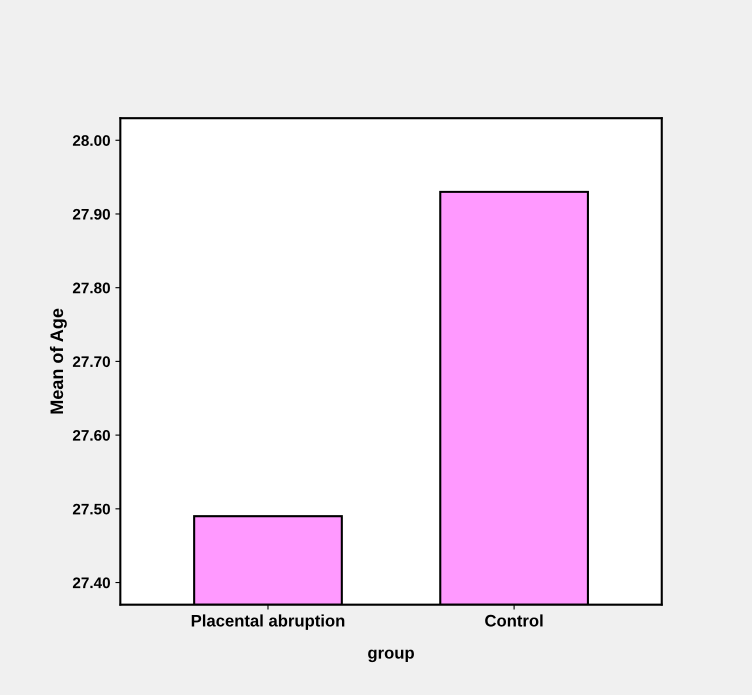 Image resolution: width=752 pixels, height=695 pixels. I want to click on y-tick-label: 27.90, so click(91, 214).